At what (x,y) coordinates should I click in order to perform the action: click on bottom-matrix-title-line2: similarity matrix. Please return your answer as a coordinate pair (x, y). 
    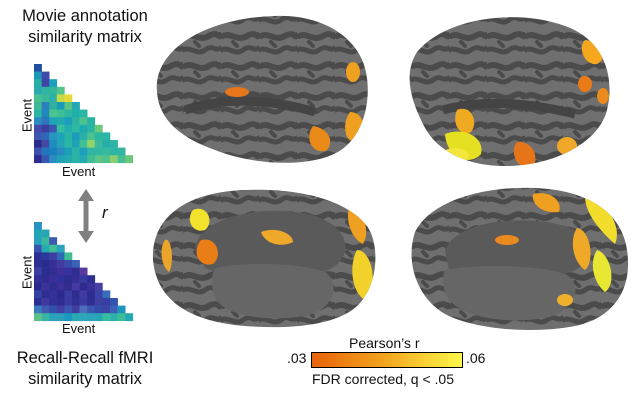
    Looking at the image, I should click on (85, 379).